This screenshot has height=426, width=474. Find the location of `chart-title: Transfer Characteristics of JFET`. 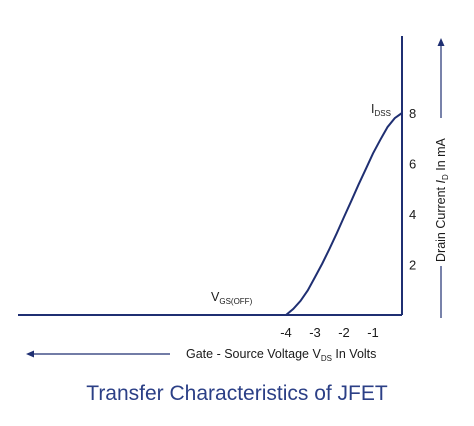

chart-title: Transfer Characteristics of JFET is located at coordinates (237, 393).